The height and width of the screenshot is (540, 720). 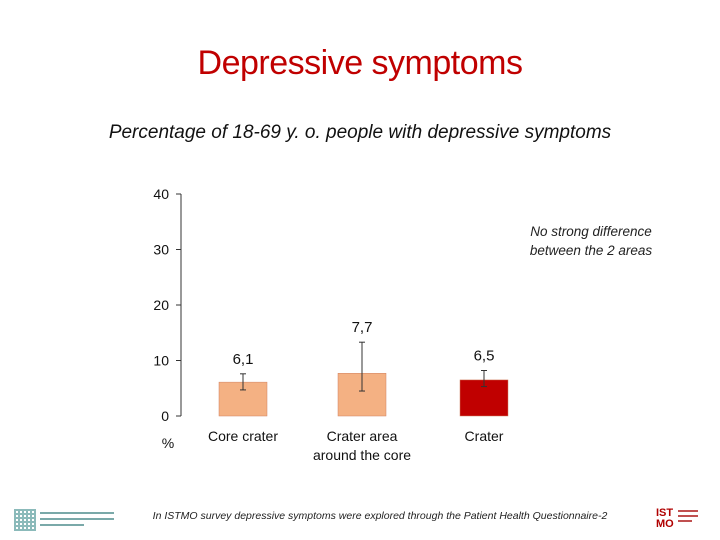 I want to click on x-tick-label: Core crater, so click(x=243, y=436).